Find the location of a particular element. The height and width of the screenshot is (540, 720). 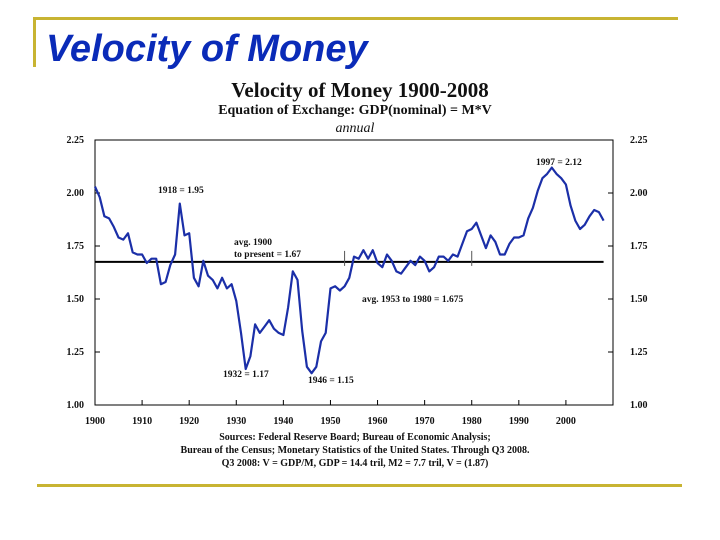

x-tick-label: 1930 is located at coordinates (236, 421).